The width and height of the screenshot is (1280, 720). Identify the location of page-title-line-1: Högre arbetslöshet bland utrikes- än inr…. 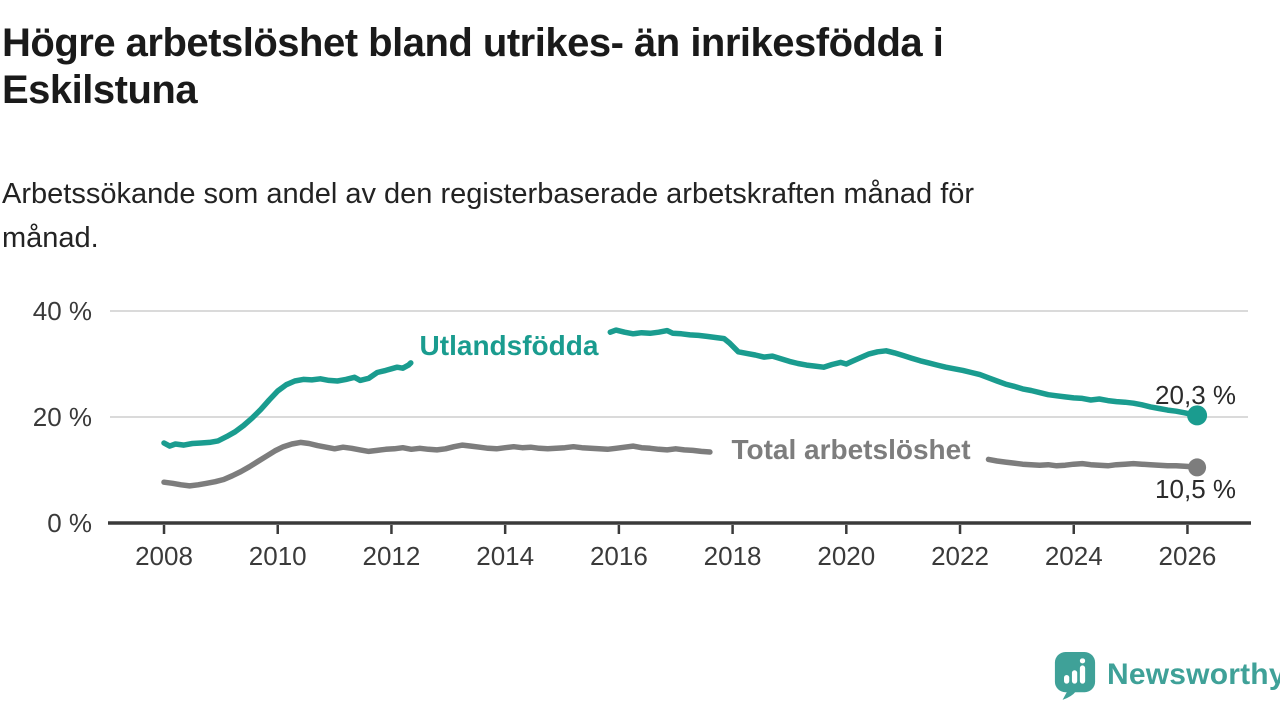
(473, 43).